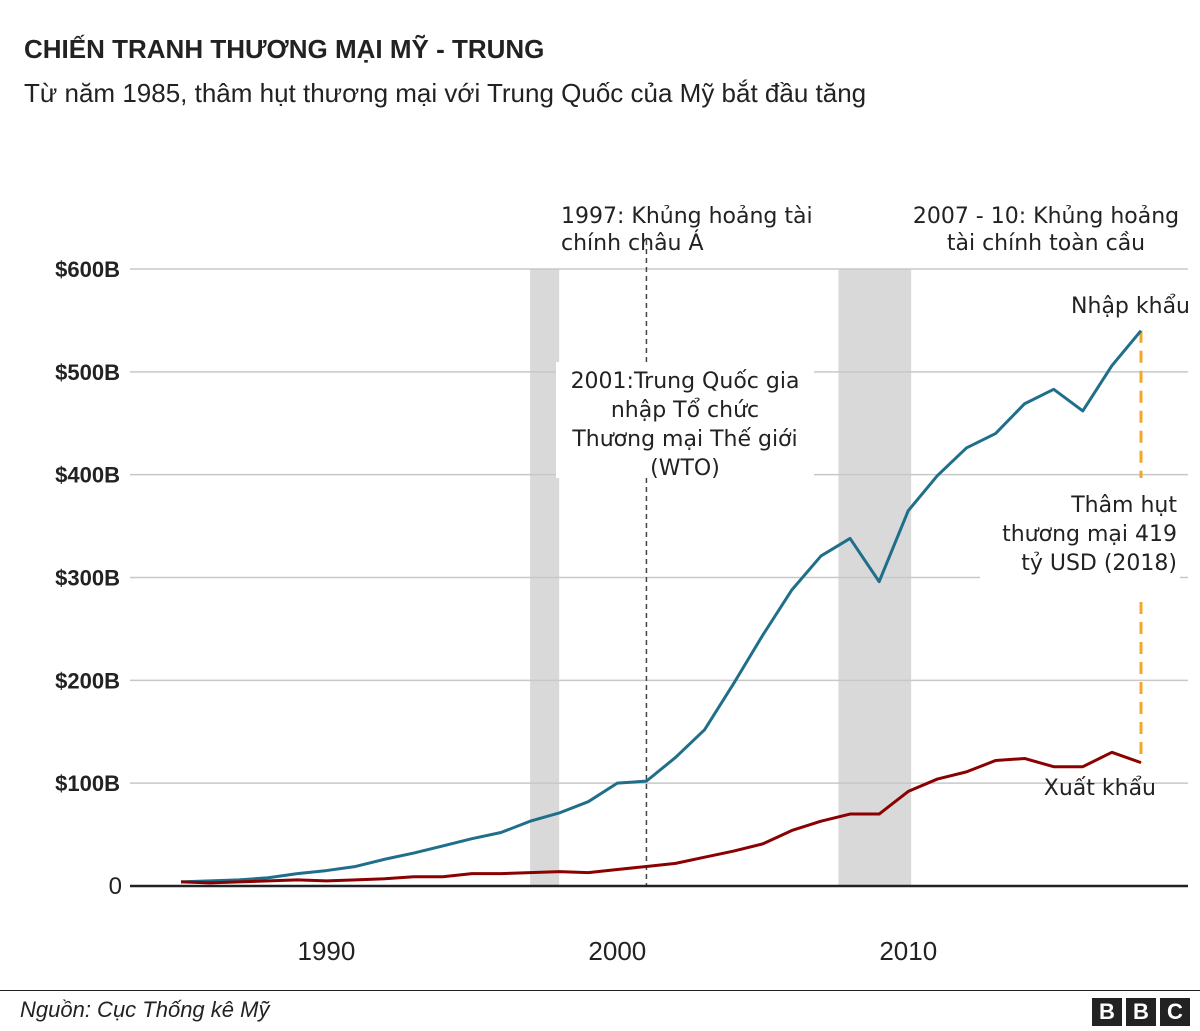  I want to click on deficit-annotation: tỷ USD (2018), so click(1099, 563).